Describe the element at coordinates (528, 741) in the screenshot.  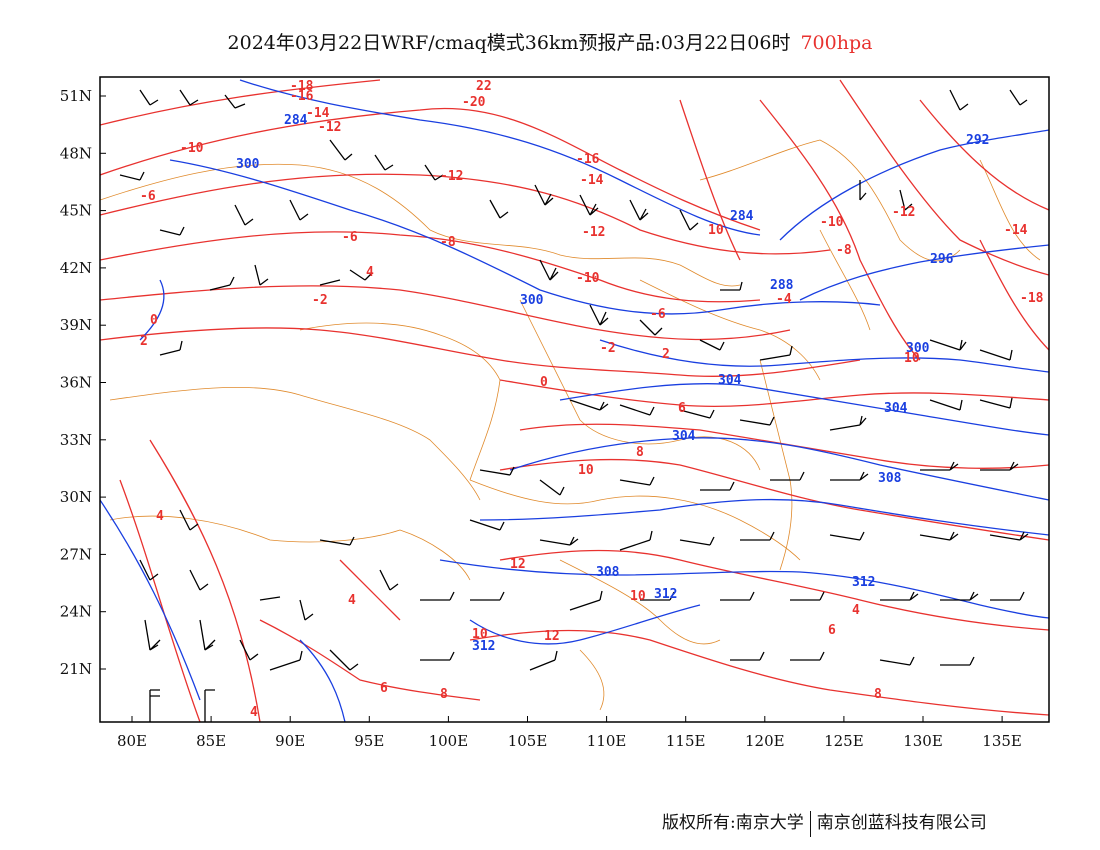
I see `lon-tick-label: 105E` at that location.